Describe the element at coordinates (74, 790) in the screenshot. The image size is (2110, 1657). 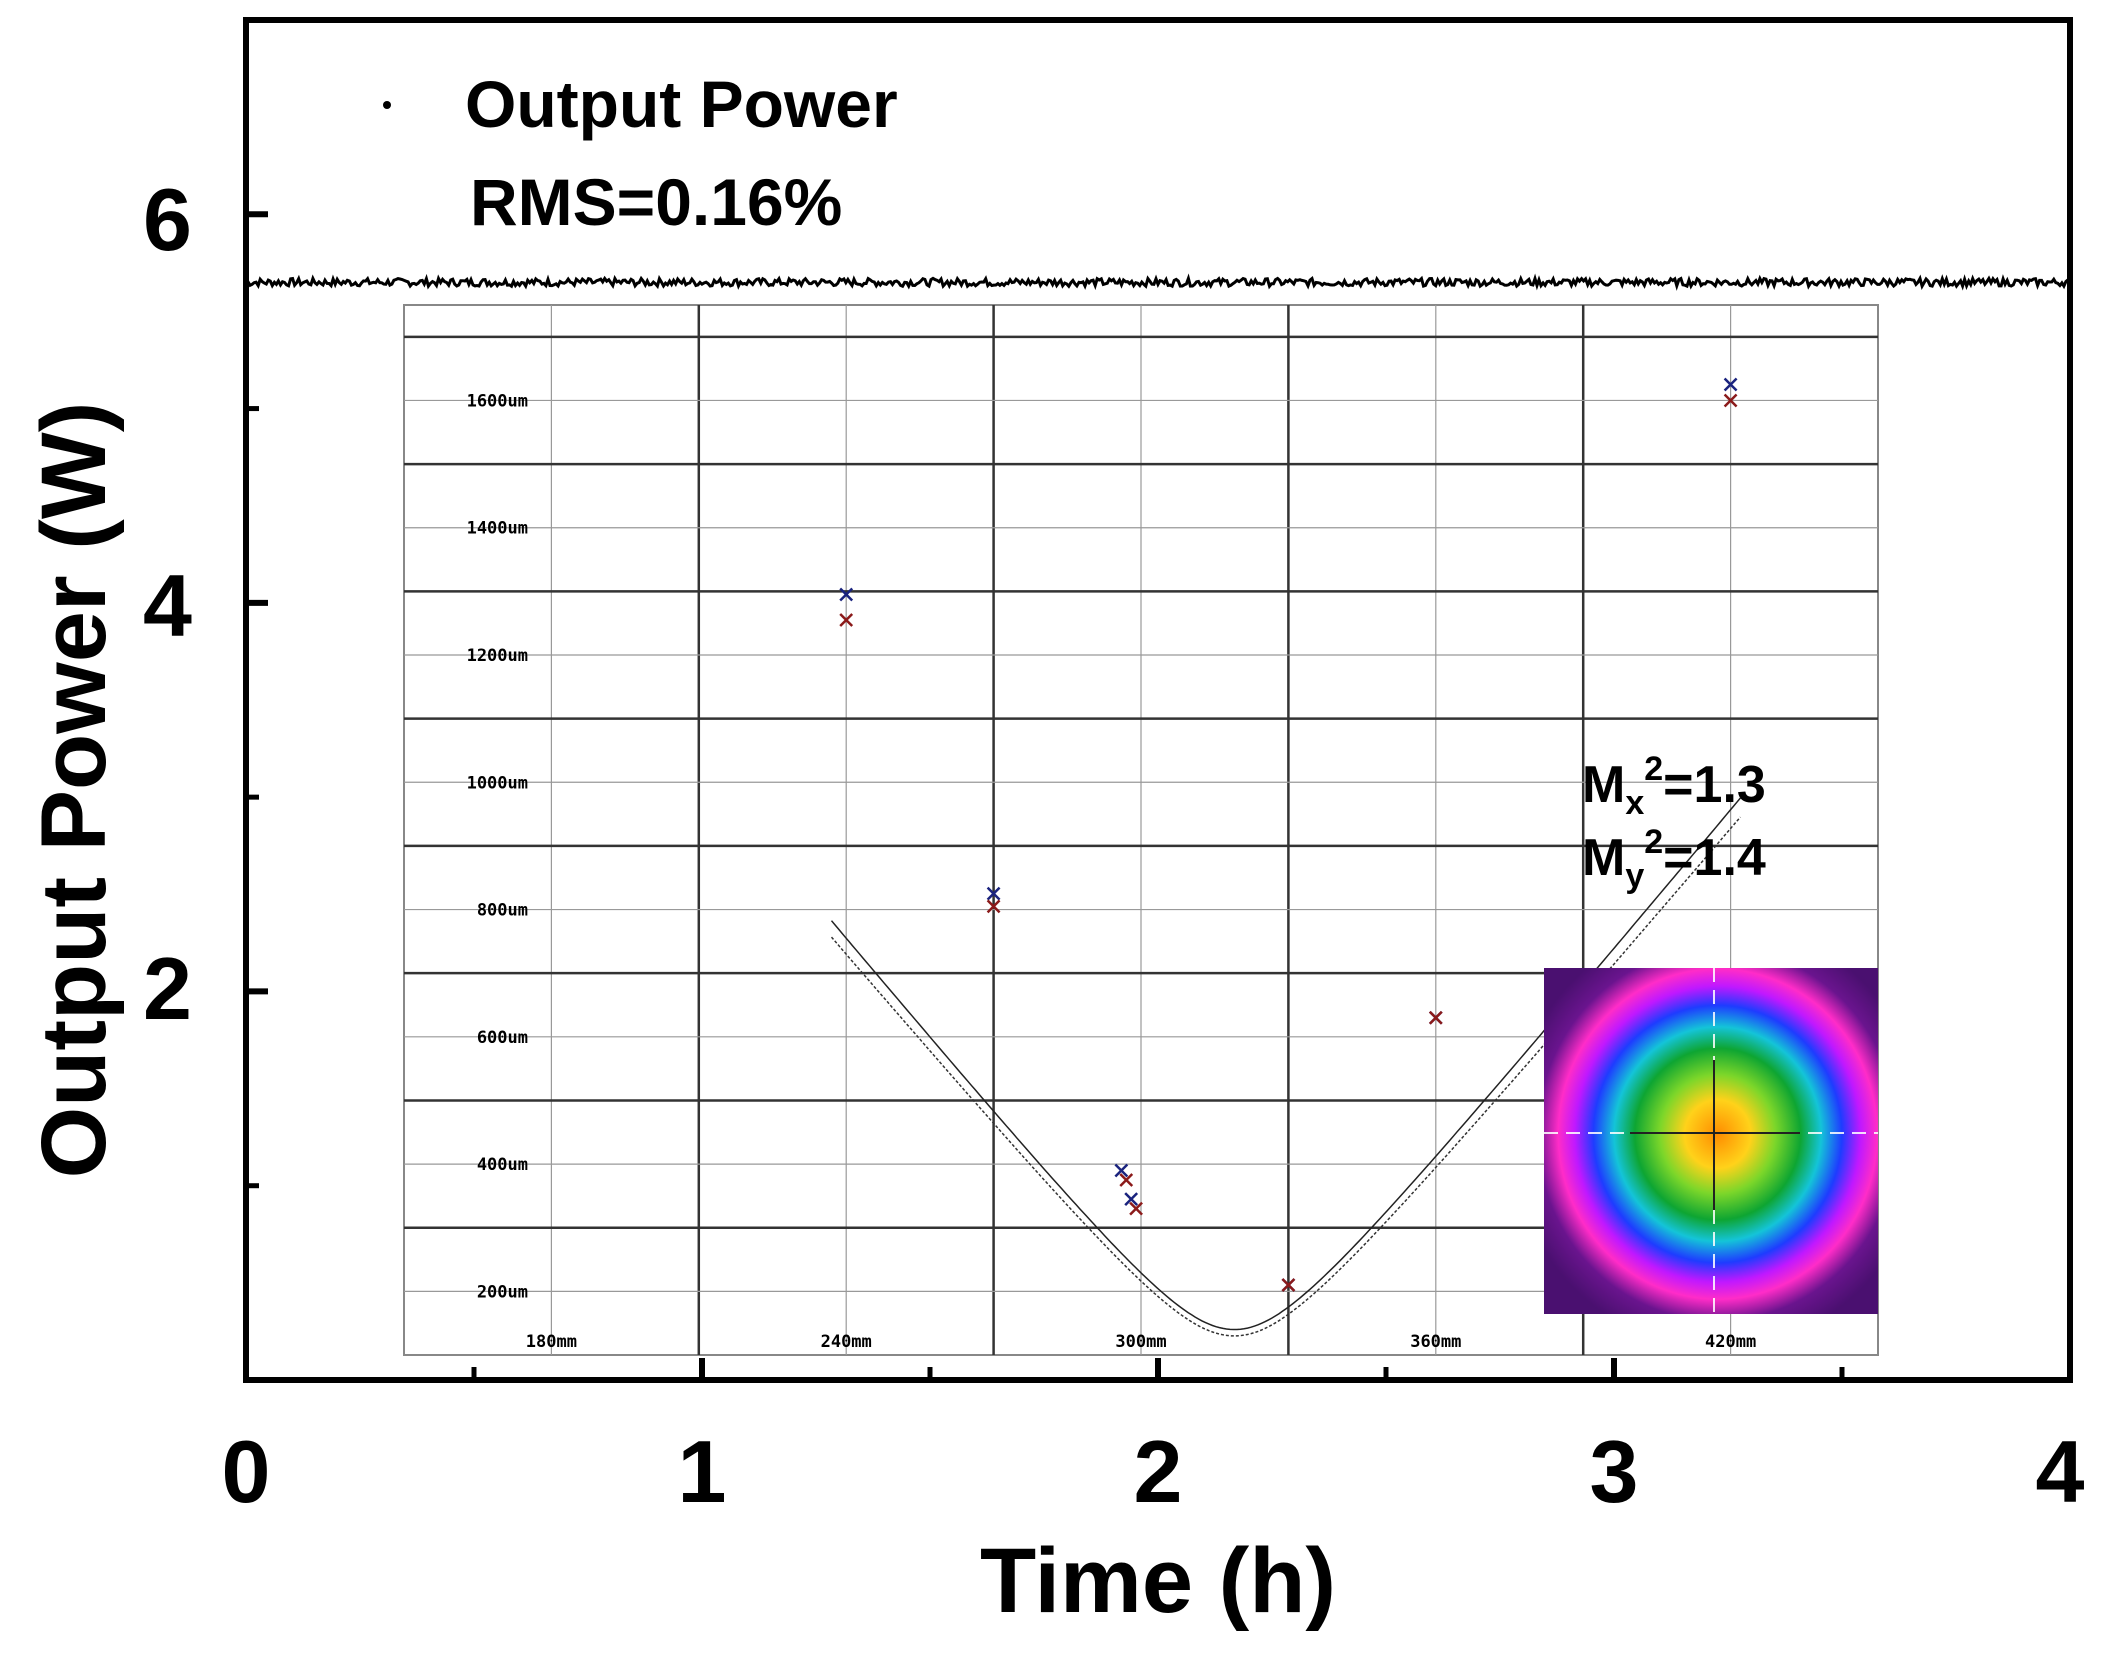
I see `y-axis-title: Output Power (W)` at that location.